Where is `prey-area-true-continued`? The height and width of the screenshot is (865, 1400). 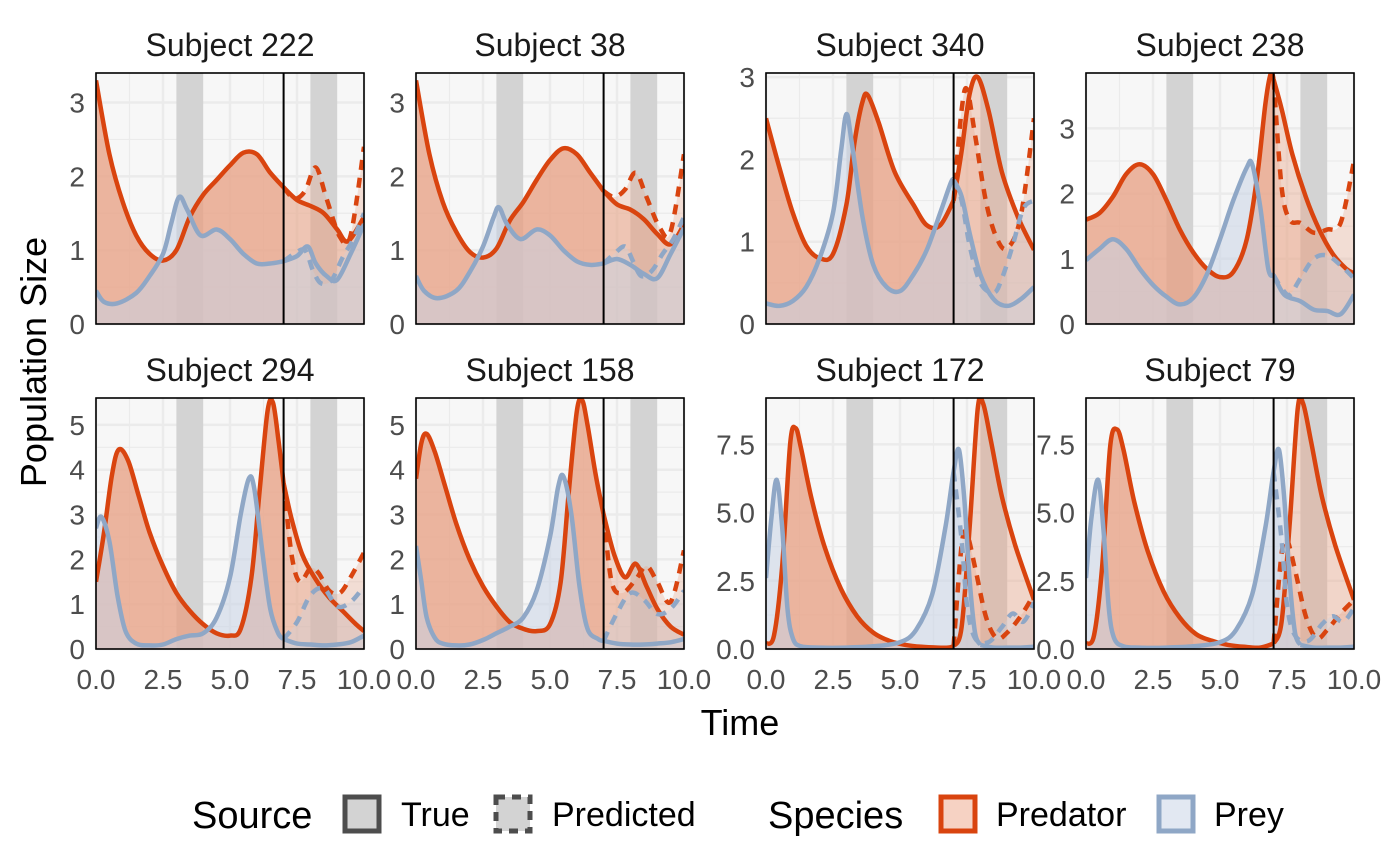
prey-area-true-continued is located at coordinates (993, 252).